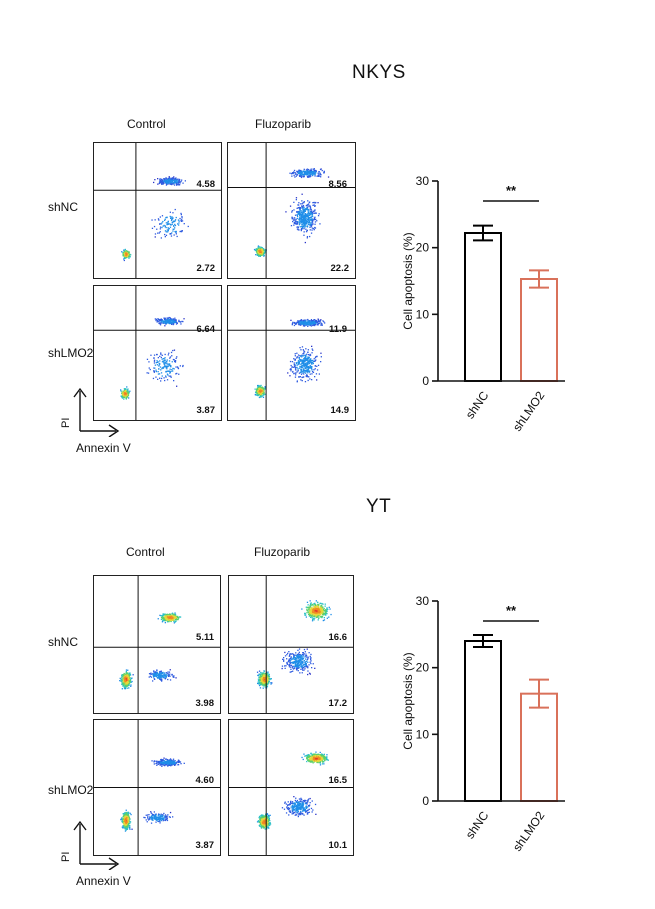 The image size is (655, 909). I want to click on quadrant-lower-right-value: 14.9, so click(340, 410).